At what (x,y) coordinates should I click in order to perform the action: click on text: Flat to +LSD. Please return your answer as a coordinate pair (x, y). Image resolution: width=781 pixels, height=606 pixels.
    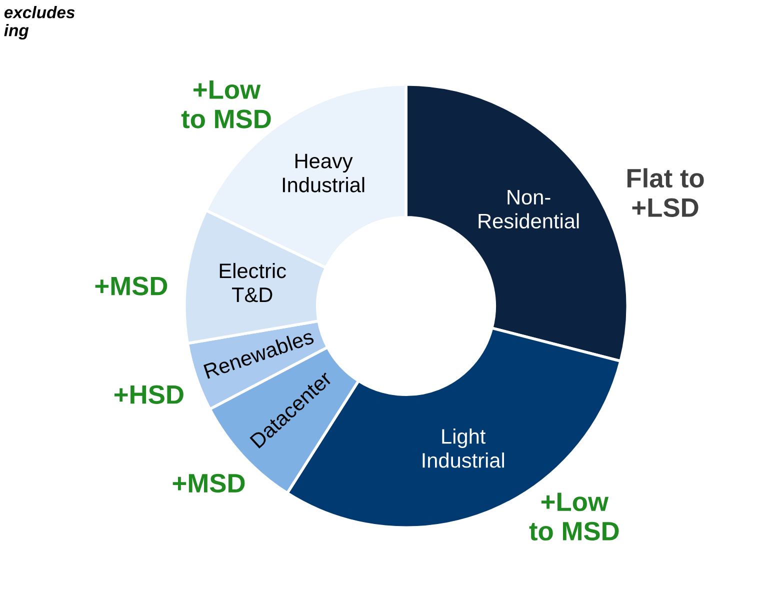
    Looking at the image, I should click on (665, 192).